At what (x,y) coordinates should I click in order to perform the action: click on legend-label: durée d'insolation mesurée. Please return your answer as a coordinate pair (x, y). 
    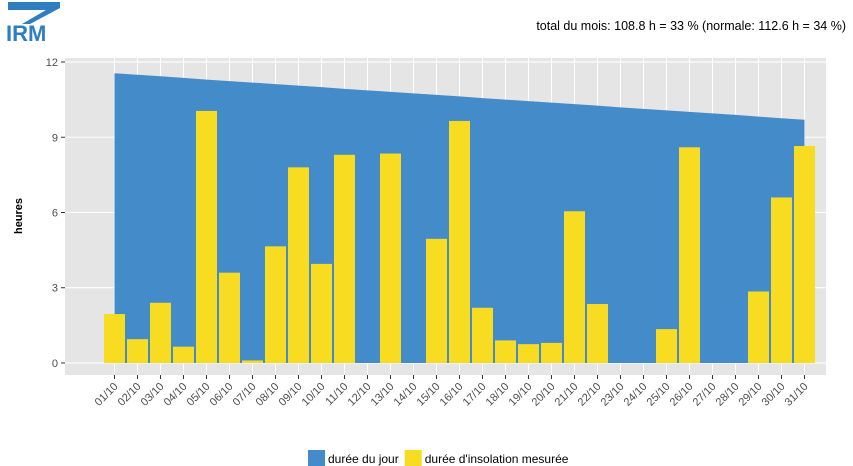
    Looking at the image, I should click on (497, 459).